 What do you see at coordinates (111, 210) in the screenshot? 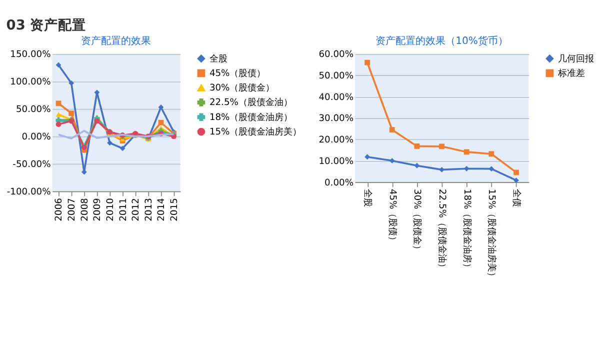
I see `x-tick-label: 2010` at bounding box center [111, 210].